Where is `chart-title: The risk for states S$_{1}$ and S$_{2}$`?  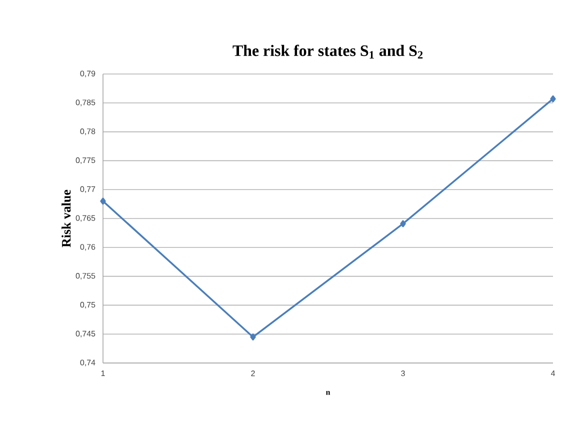
chart-title: The risk for states S$_{1}$ and S$_{2}$ is located at coordinates (327, 51).